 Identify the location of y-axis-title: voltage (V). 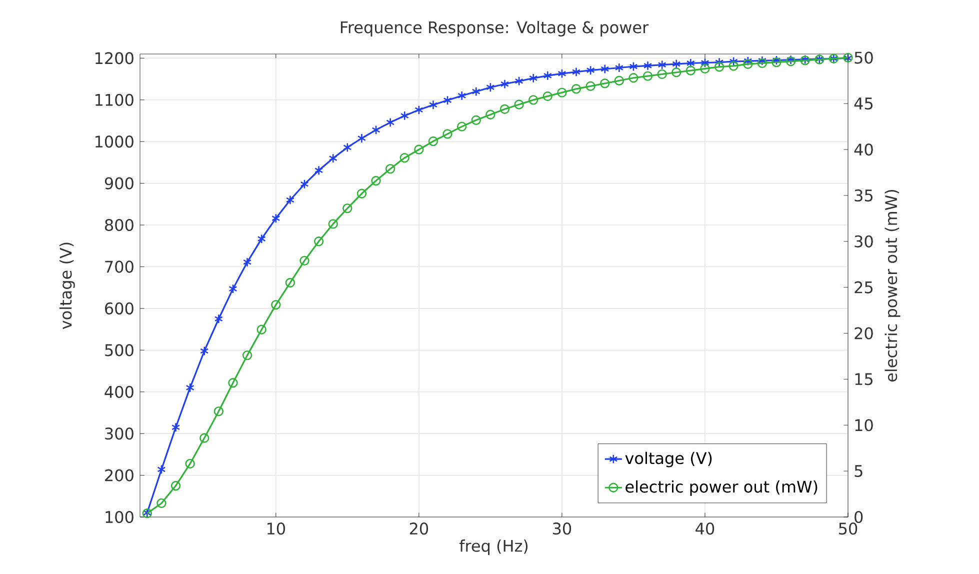
(67, 286).